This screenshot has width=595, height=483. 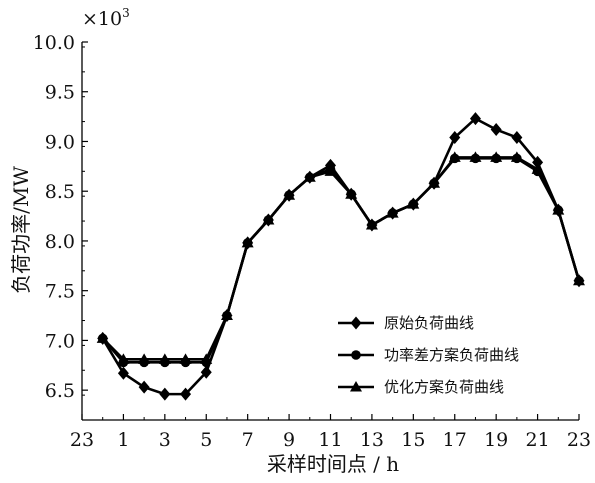 I want to click on y-tick-label: 6.5, so click(x=60, y=391).